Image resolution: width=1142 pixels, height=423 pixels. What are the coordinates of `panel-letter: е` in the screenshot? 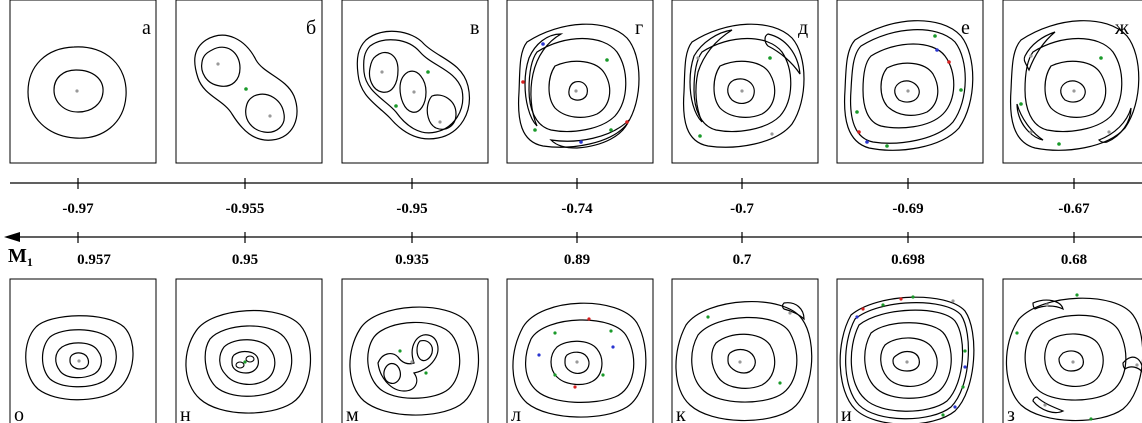 It's located at (965, 28).